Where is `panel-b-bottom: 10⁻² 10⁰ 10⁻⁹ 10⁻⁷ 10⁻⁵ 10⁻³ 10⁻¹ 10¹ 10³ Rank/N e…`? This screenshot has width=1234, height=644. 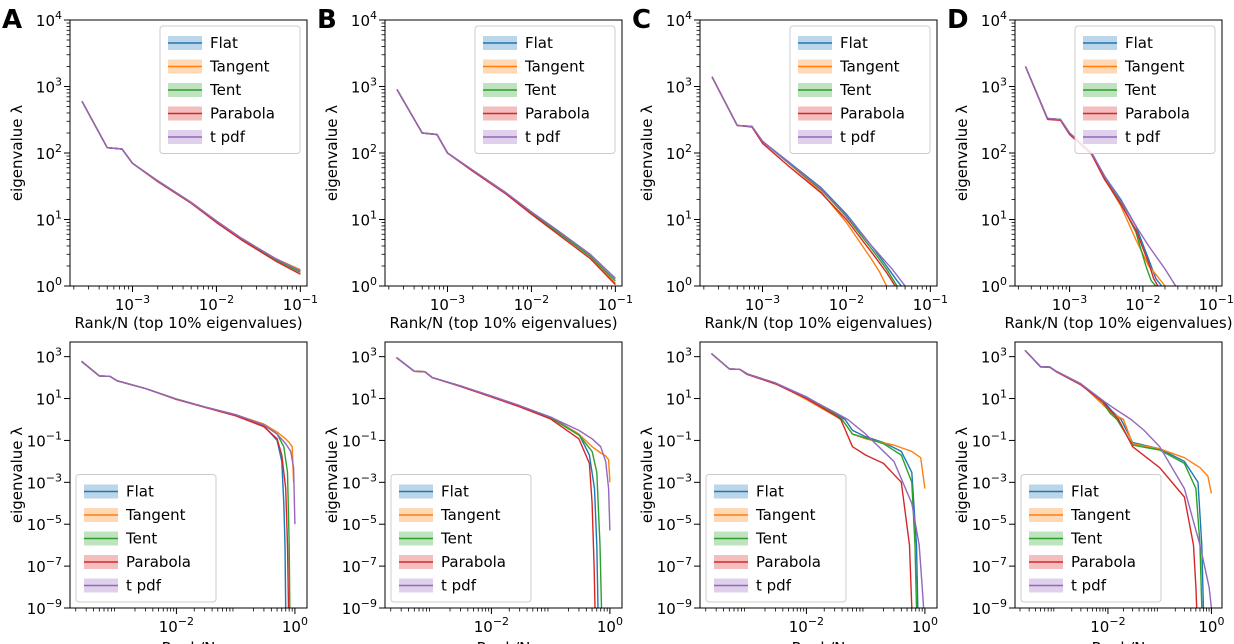
panel-b-bottom: 10⁻² 10⁰ 10⁻⁹ 10⁻⁷ 10⁻⁵ 10⁻³ 10⁻¹ 10¹ 10³ Rank/N e… is located at coordinates (473, 492).